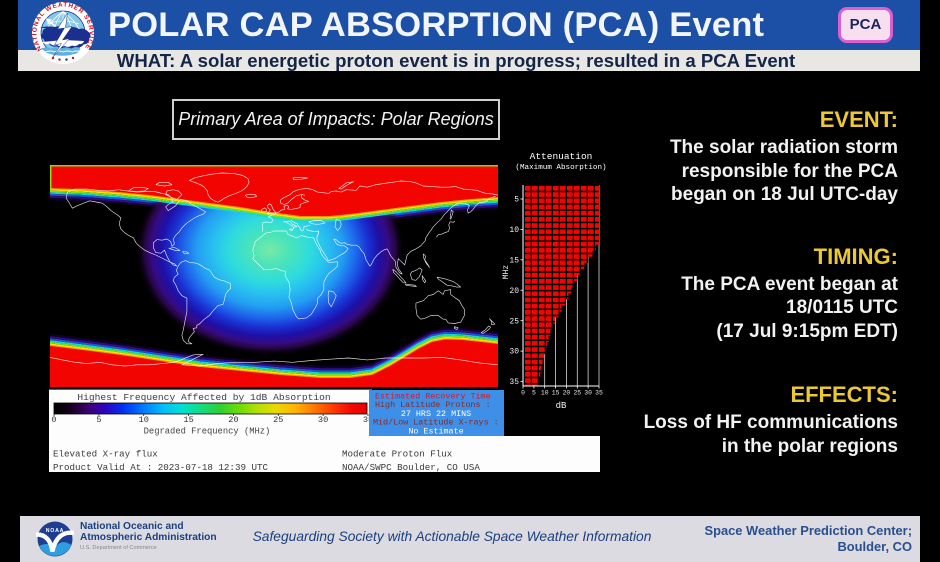 The image size is (940, 562). What do you see at coordinates (561, 406) in the screenshot?
I see `svg-text: dB` at bounding box center [561, 406].